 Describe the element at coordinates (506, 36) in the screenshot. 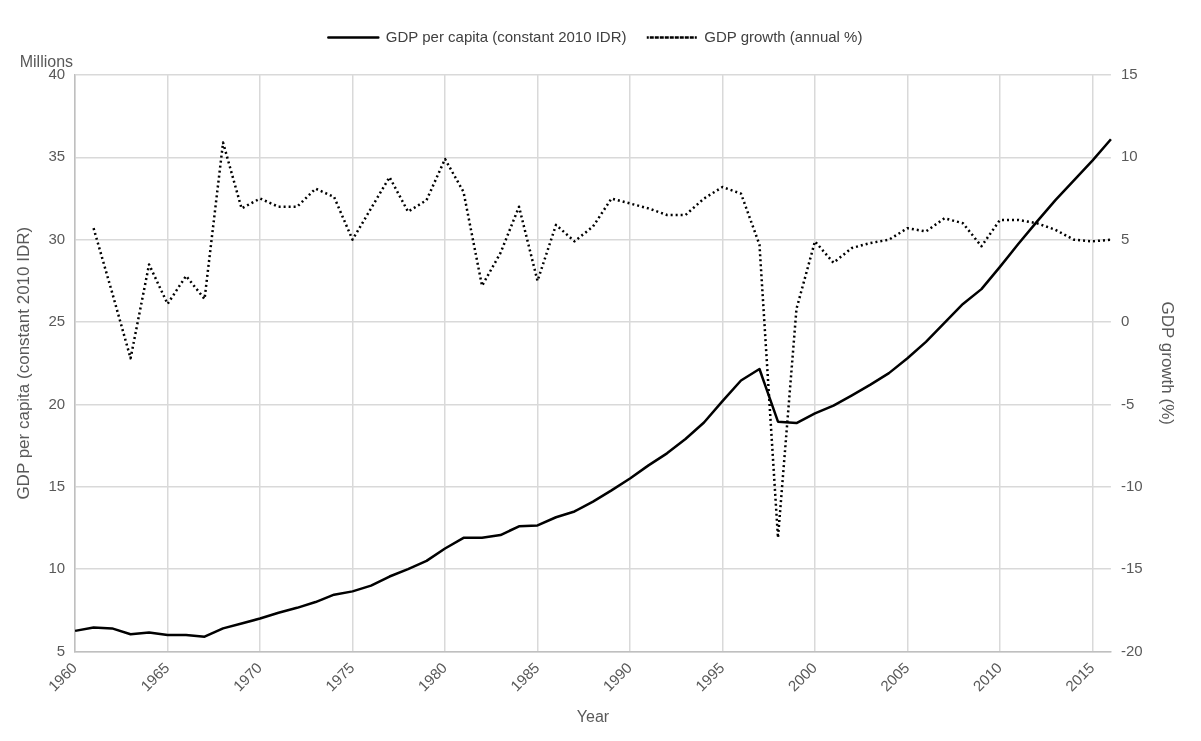

I see `legend-label: GDP per capita (constant 2010 IDR)` at that location.